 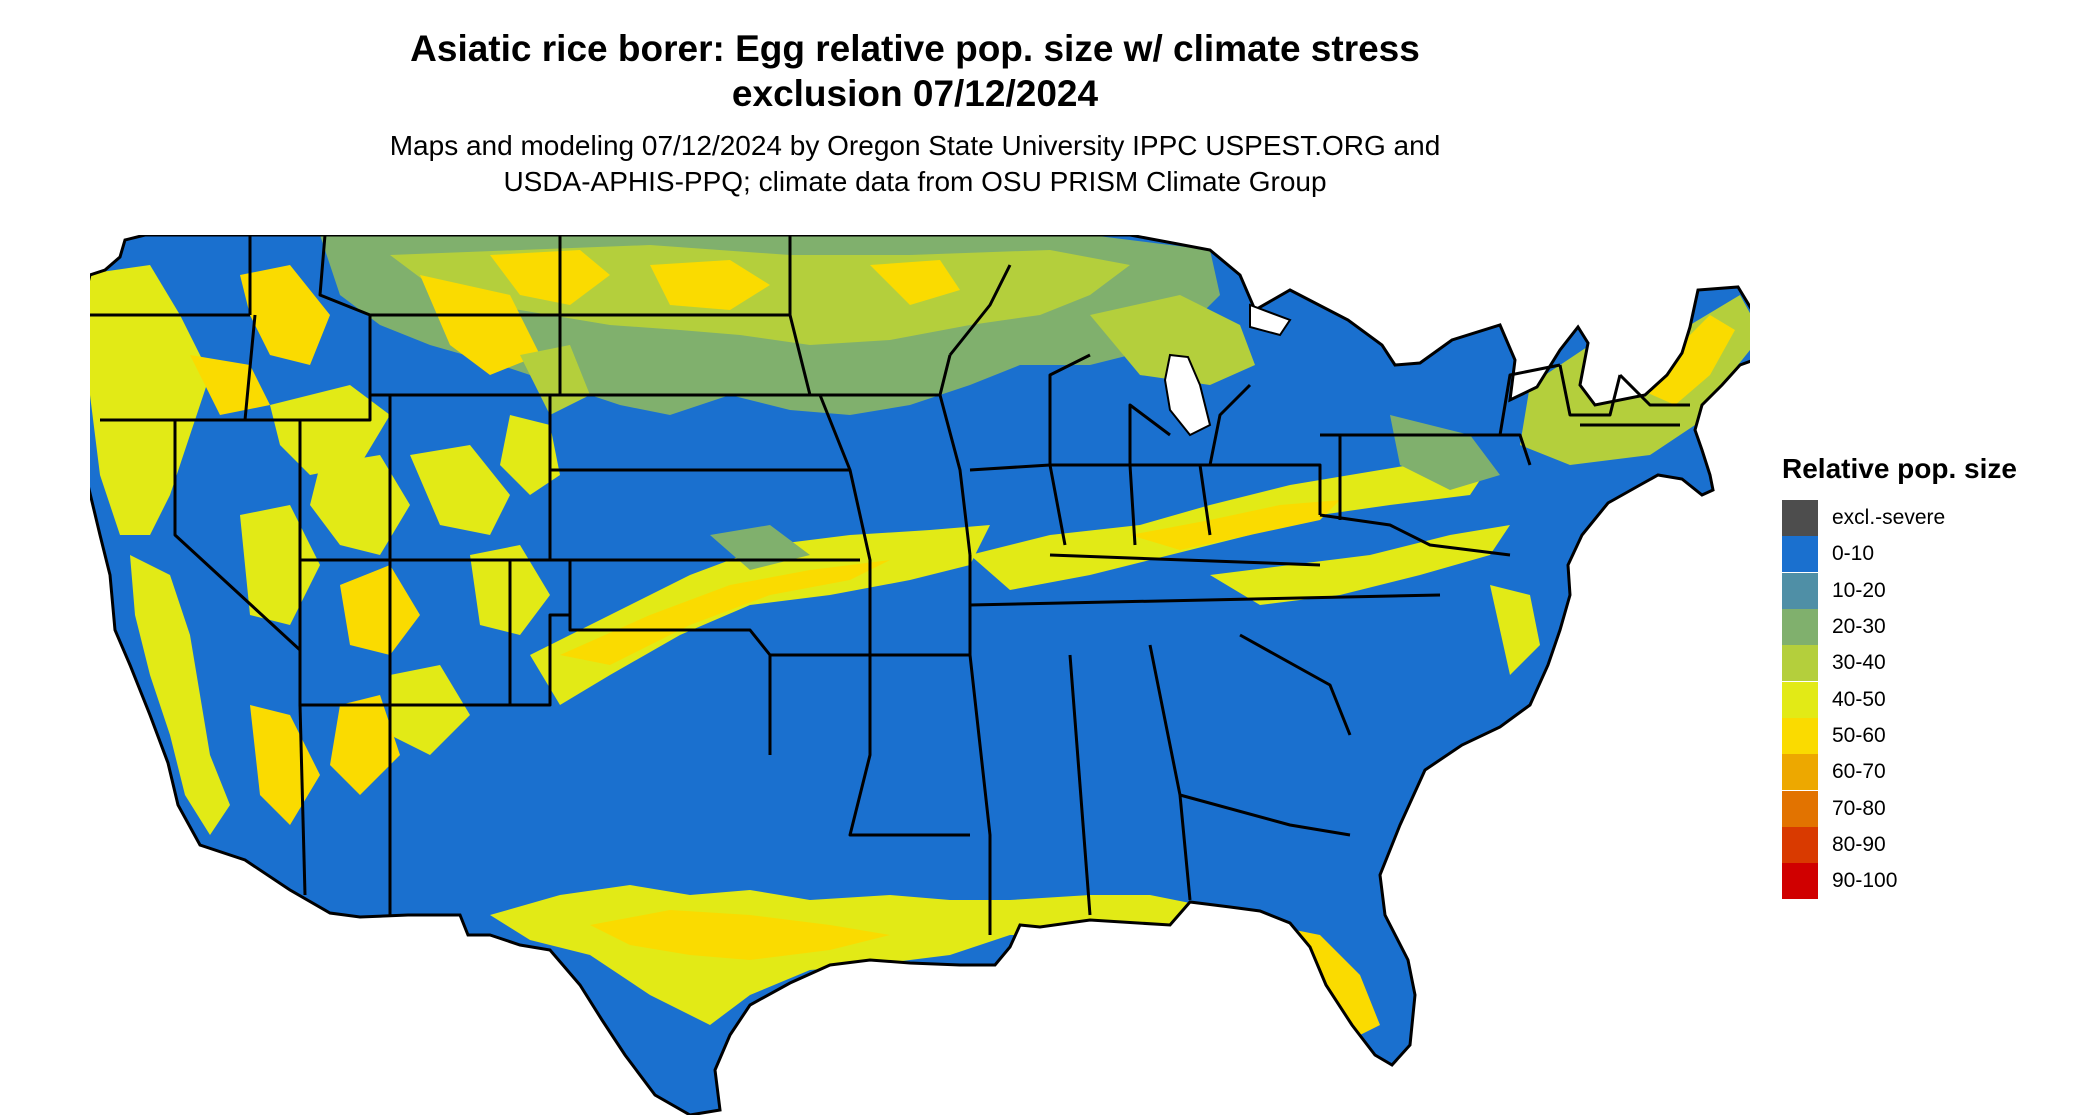 What do you see at coordinates (1859, 663) in the screenshot?
I see `legend-label: 30-40` at bounding box center [1859, 663].